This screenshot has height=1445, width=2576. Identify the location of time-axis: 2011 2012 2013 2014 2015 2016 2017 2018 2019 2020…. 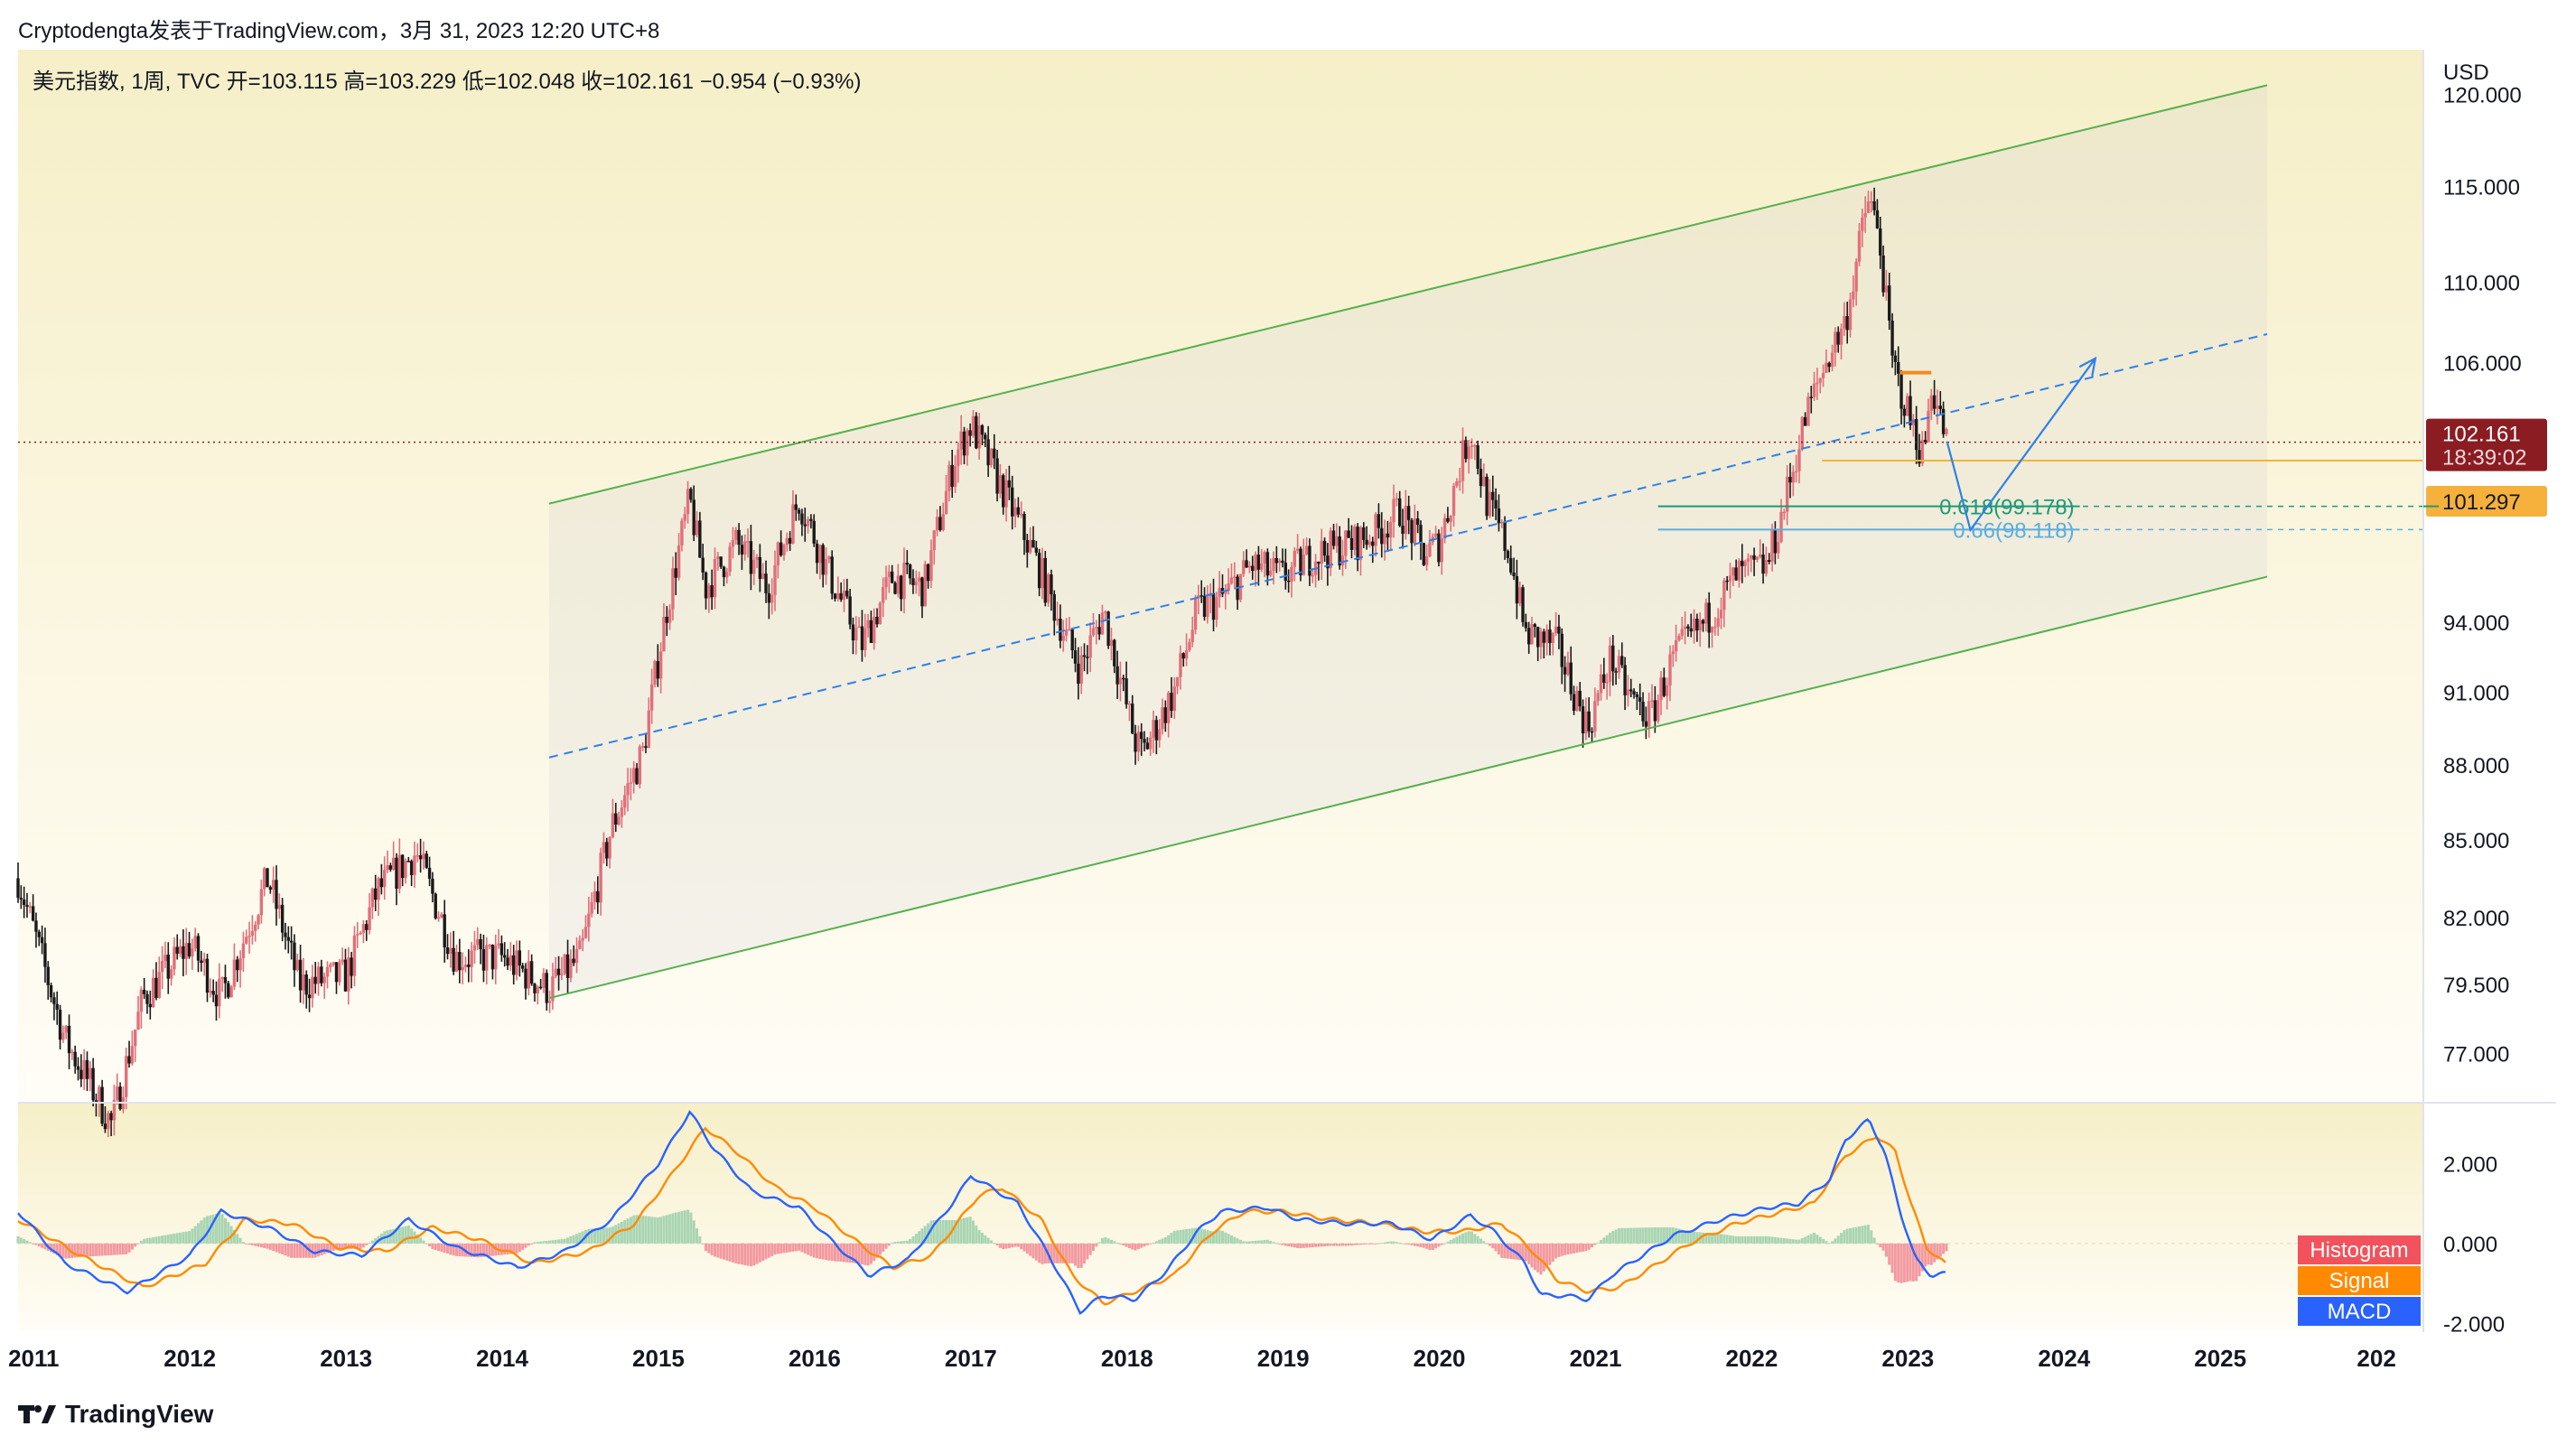
(1202, 1358).